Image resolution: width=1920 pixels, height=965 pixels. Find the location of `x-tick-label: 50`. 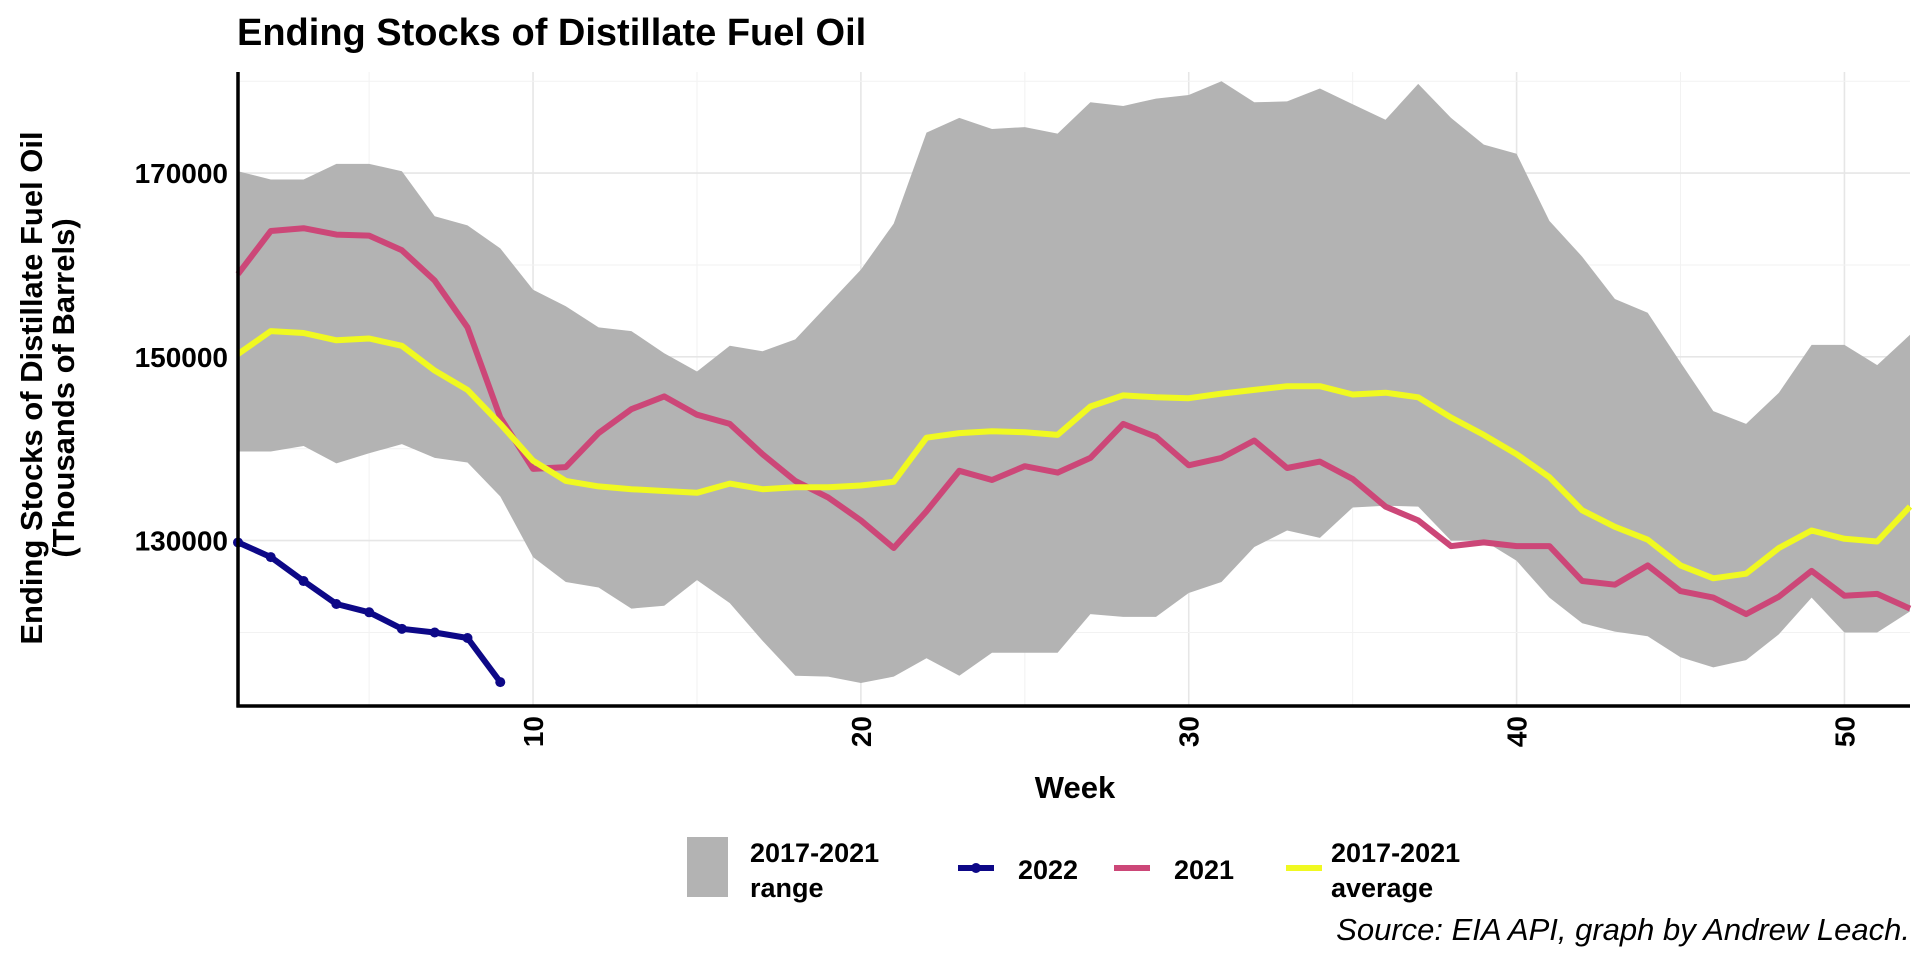

x-tick-label: 50 is located at coordinates (1844, 731).